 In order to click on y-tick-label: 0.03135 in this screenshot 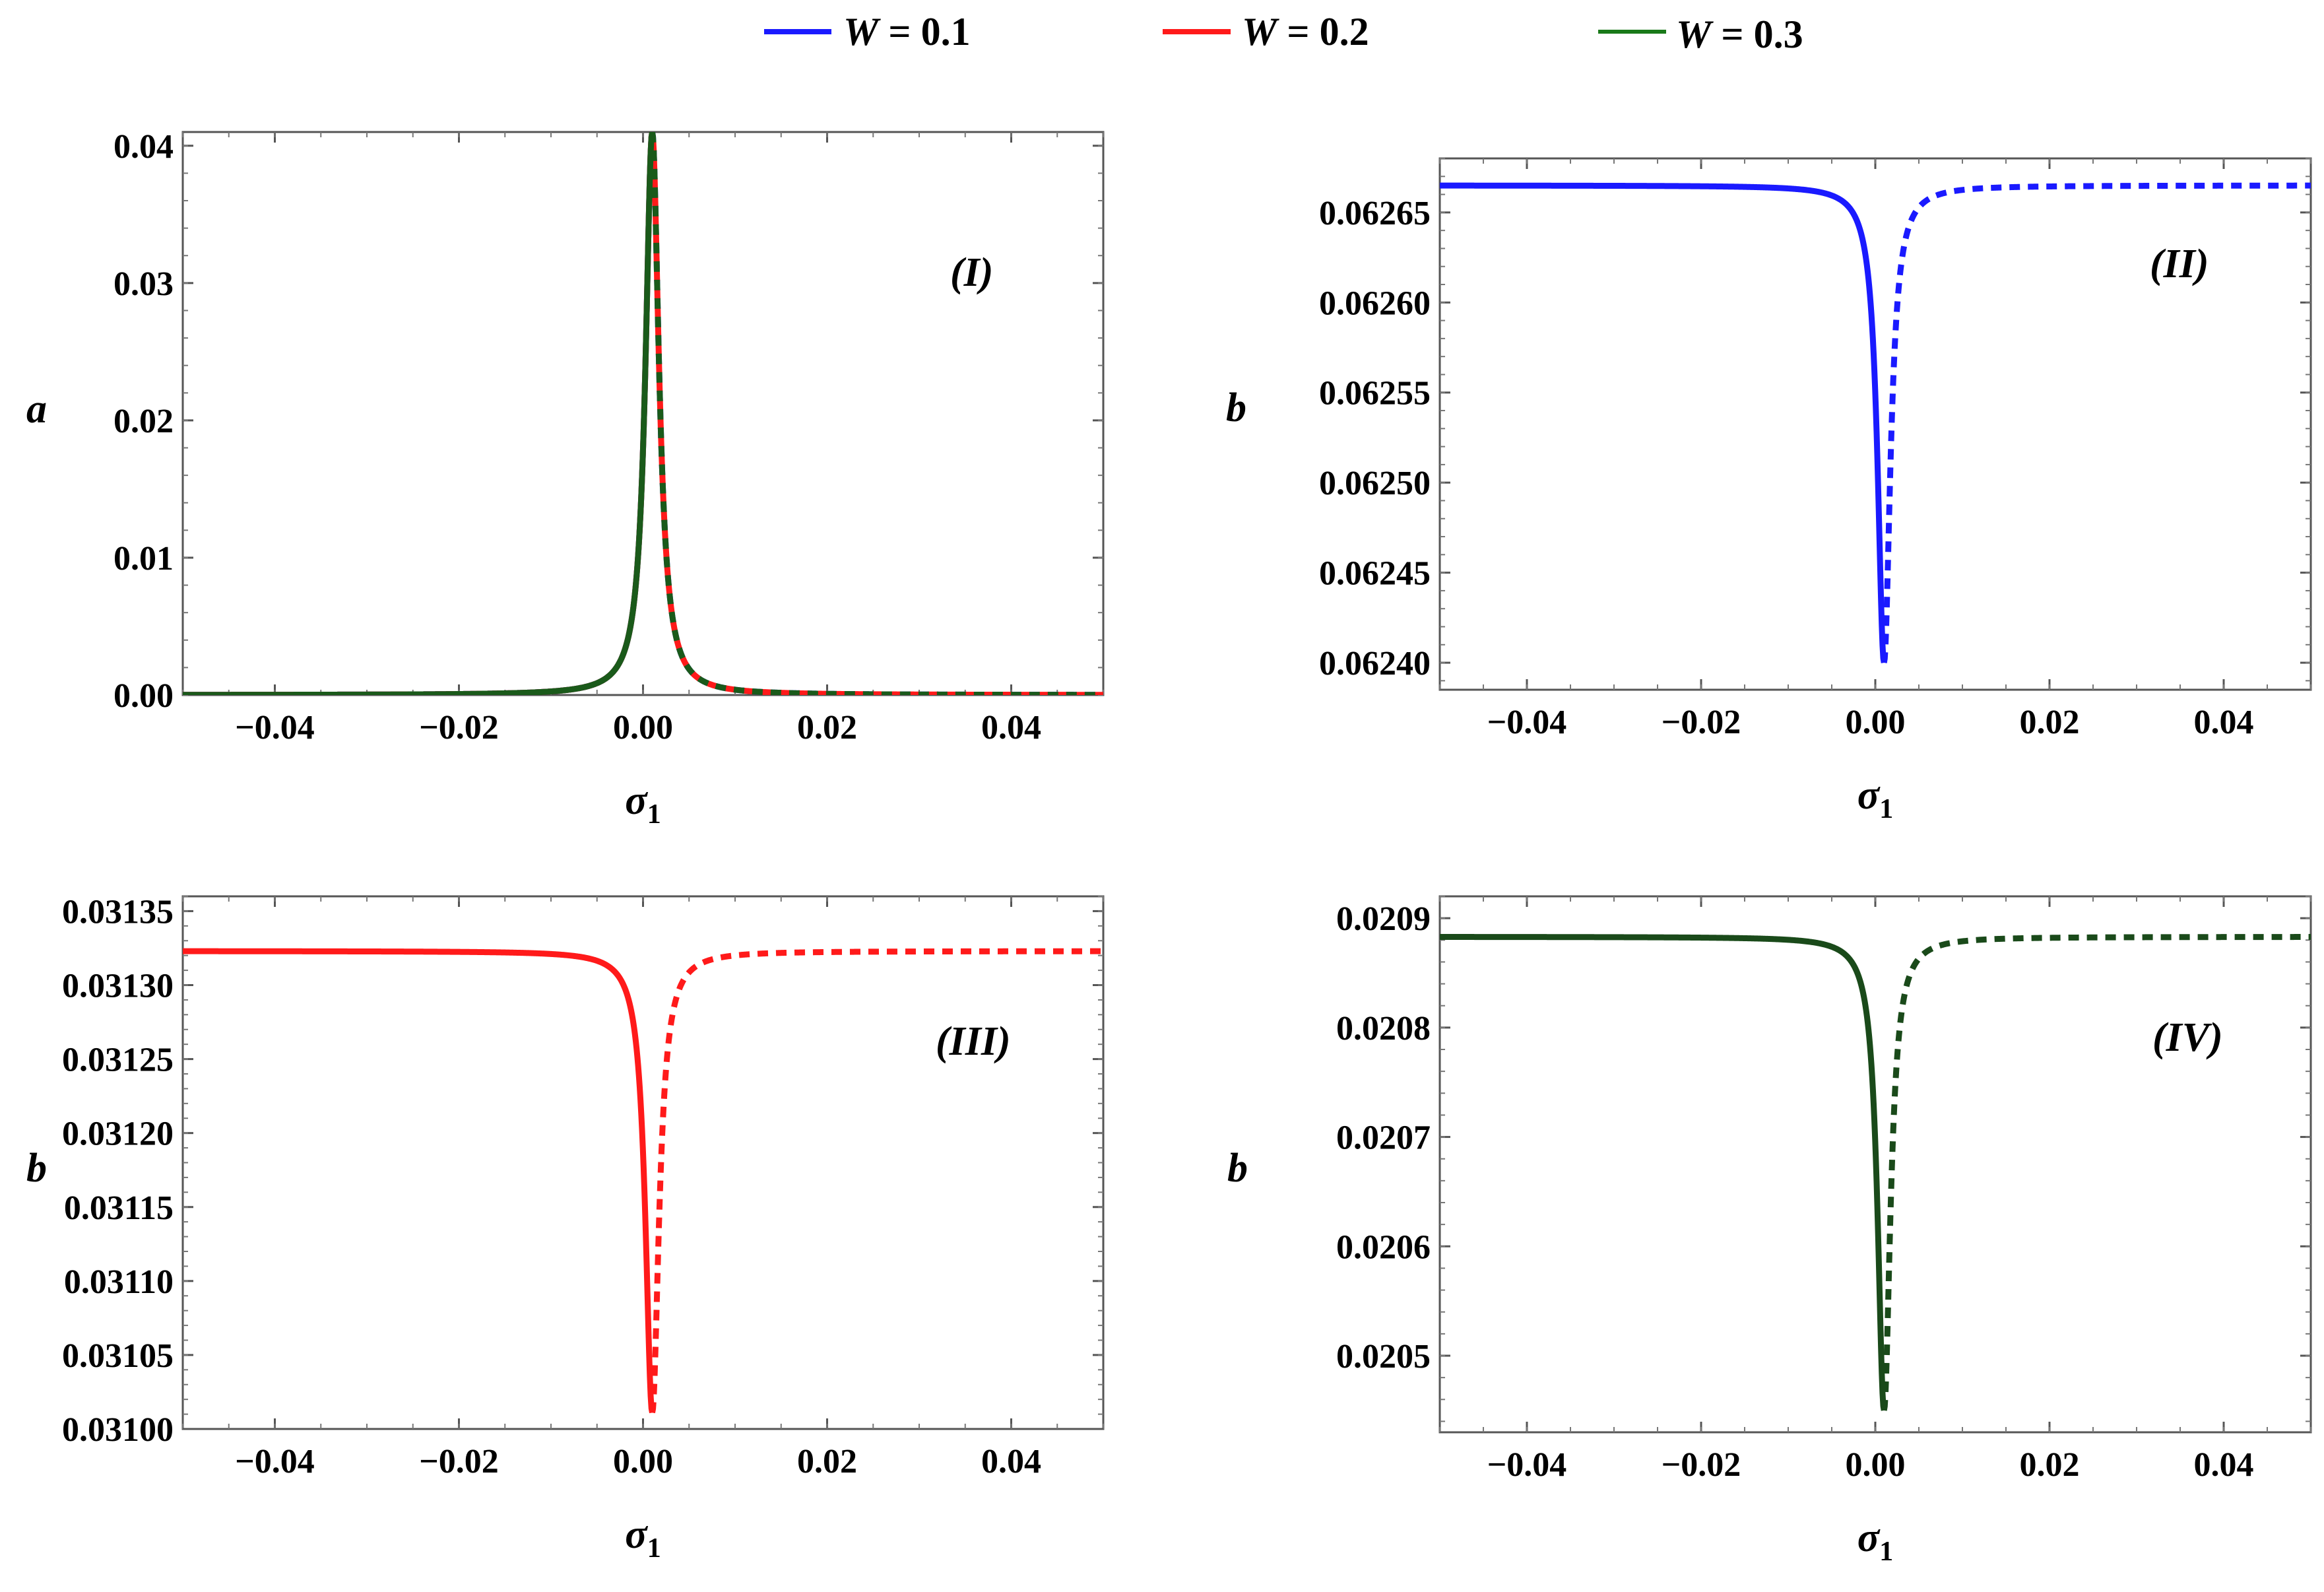, I will do `click(118, 912)`.